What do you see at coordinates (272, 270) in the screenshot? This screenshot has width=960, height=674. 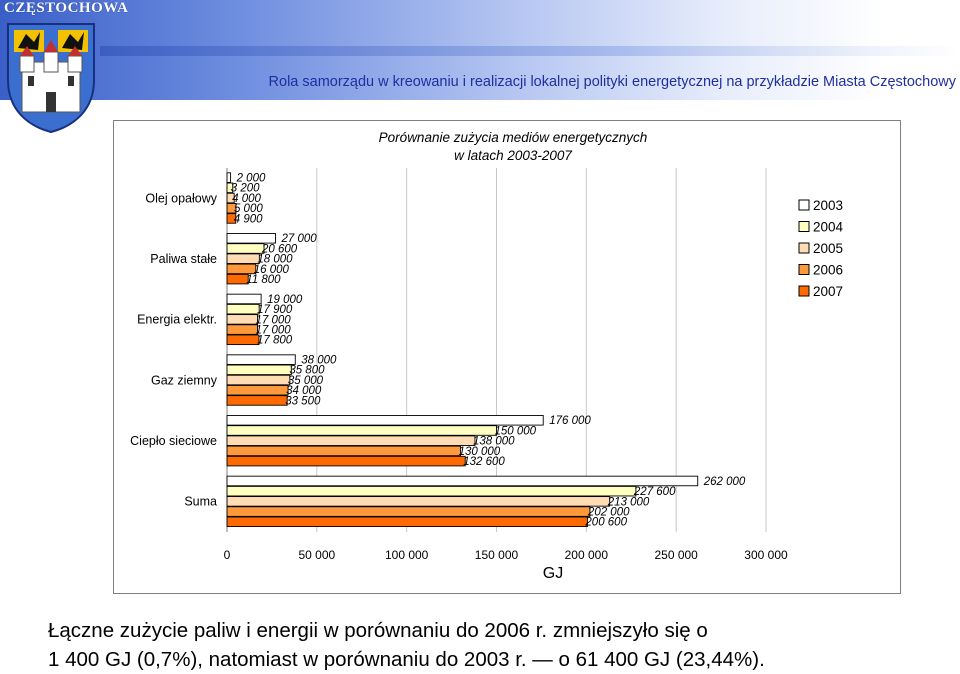 I see `bar-value-label: 16 000` at bounding box center [272, 270].